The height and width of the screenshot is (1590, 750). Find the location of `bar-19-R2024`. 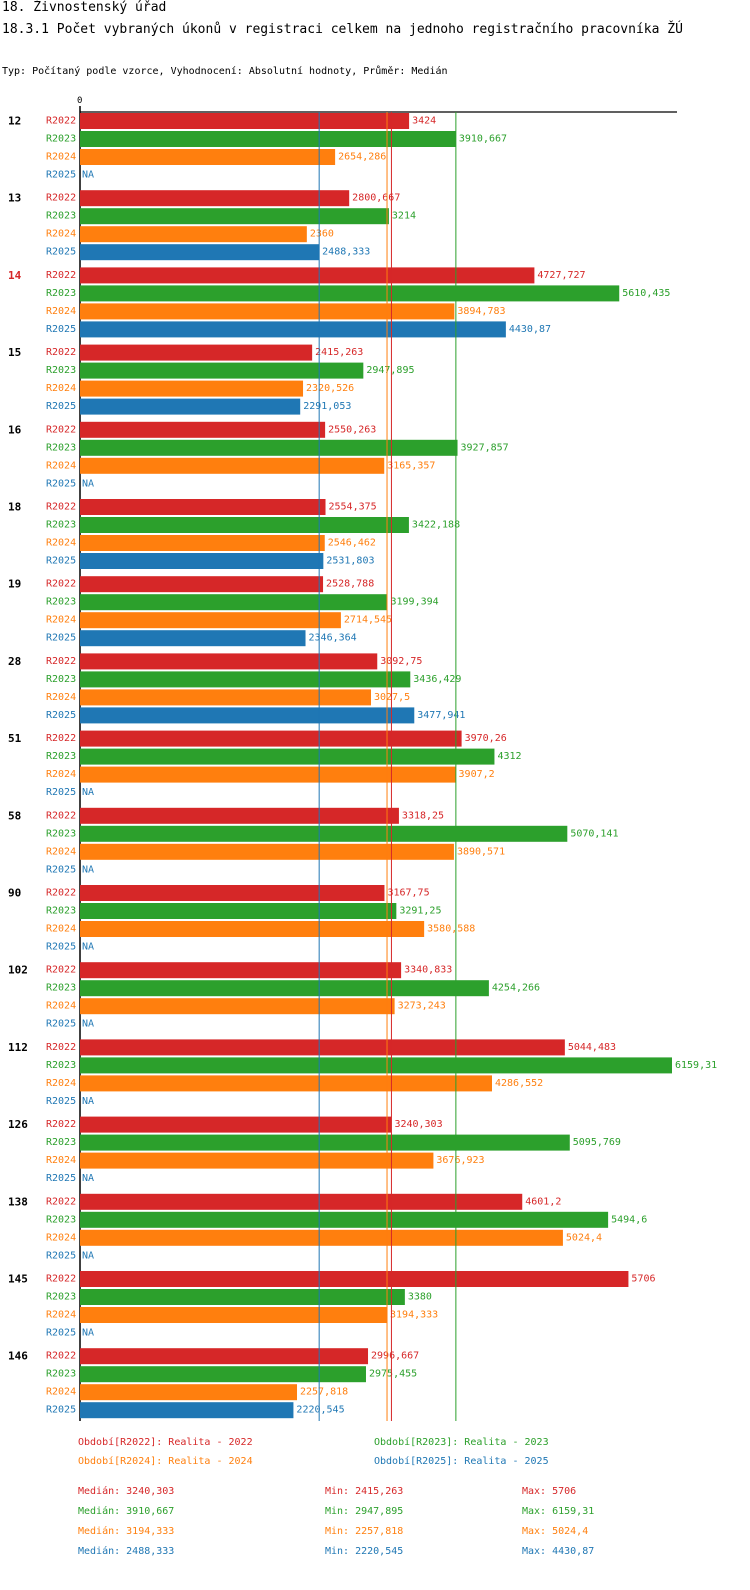

bar-19-R2024 is located at coordinates (210, 620).